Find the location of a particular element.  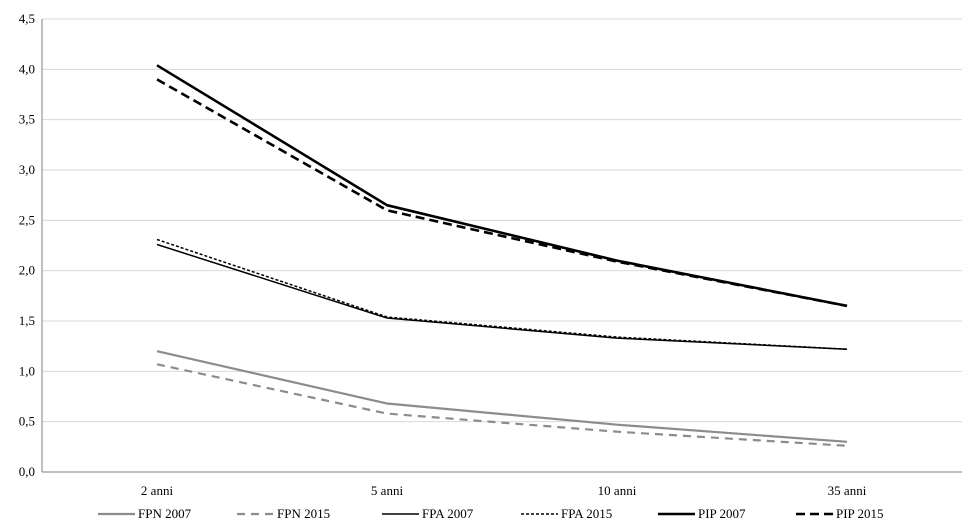

x-axis-tick-labels: 2 anni 5 anni 10 anni 35 anni is located at coordinates (504, 490).